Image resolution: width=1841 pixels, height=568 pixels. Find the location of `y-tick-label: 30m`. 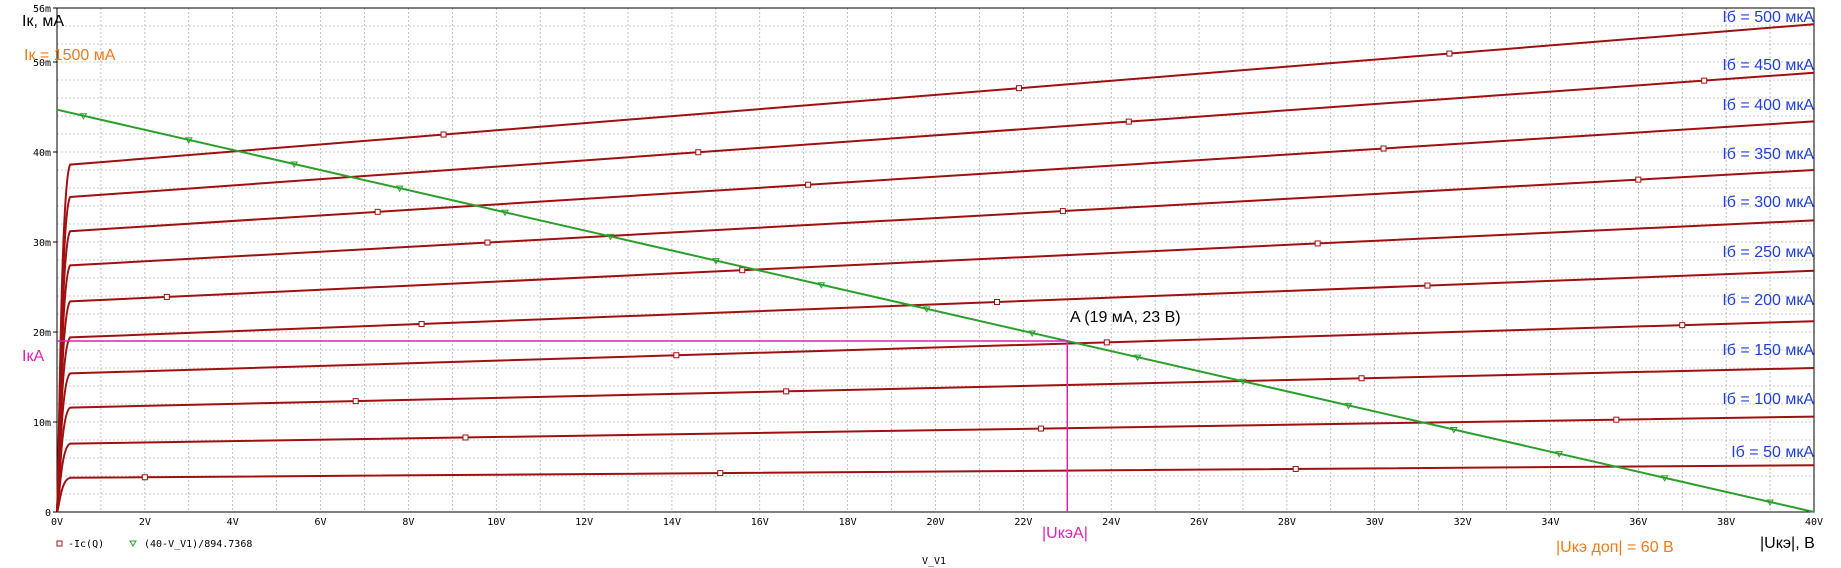

y-tick-label: 30m is located at coordinates (42, 243).